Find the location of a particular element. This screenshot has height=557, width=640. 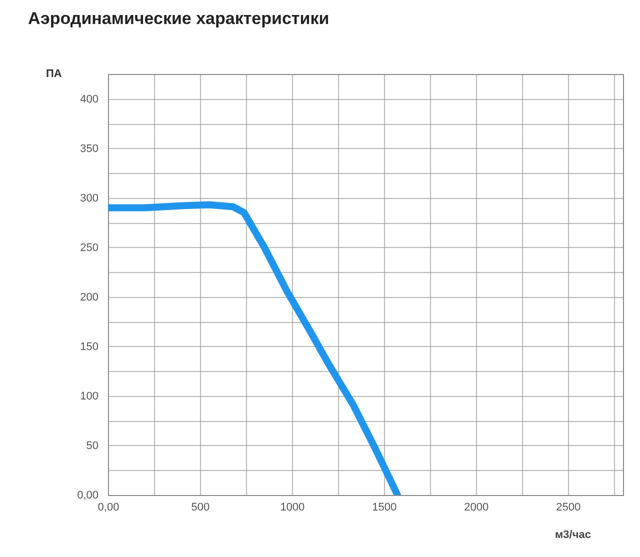

y-tick-label: 150 is located at coordinates (89, 346).